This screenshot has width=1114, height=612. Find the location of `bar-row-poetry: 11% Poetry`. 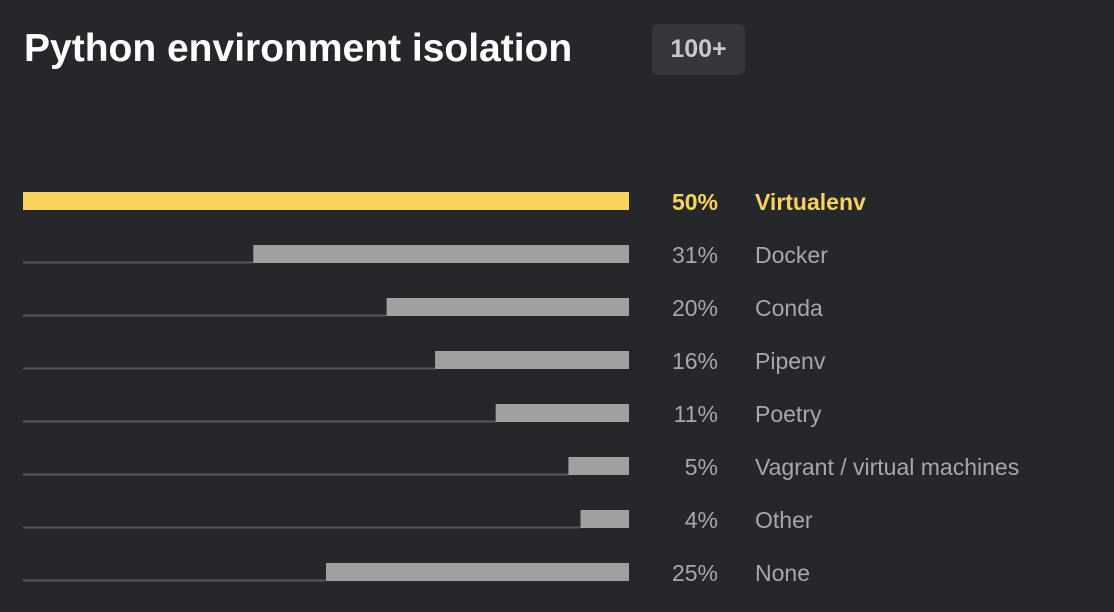

bar-row-poetry: 11% Poetry is located at coordinates (422, 414).